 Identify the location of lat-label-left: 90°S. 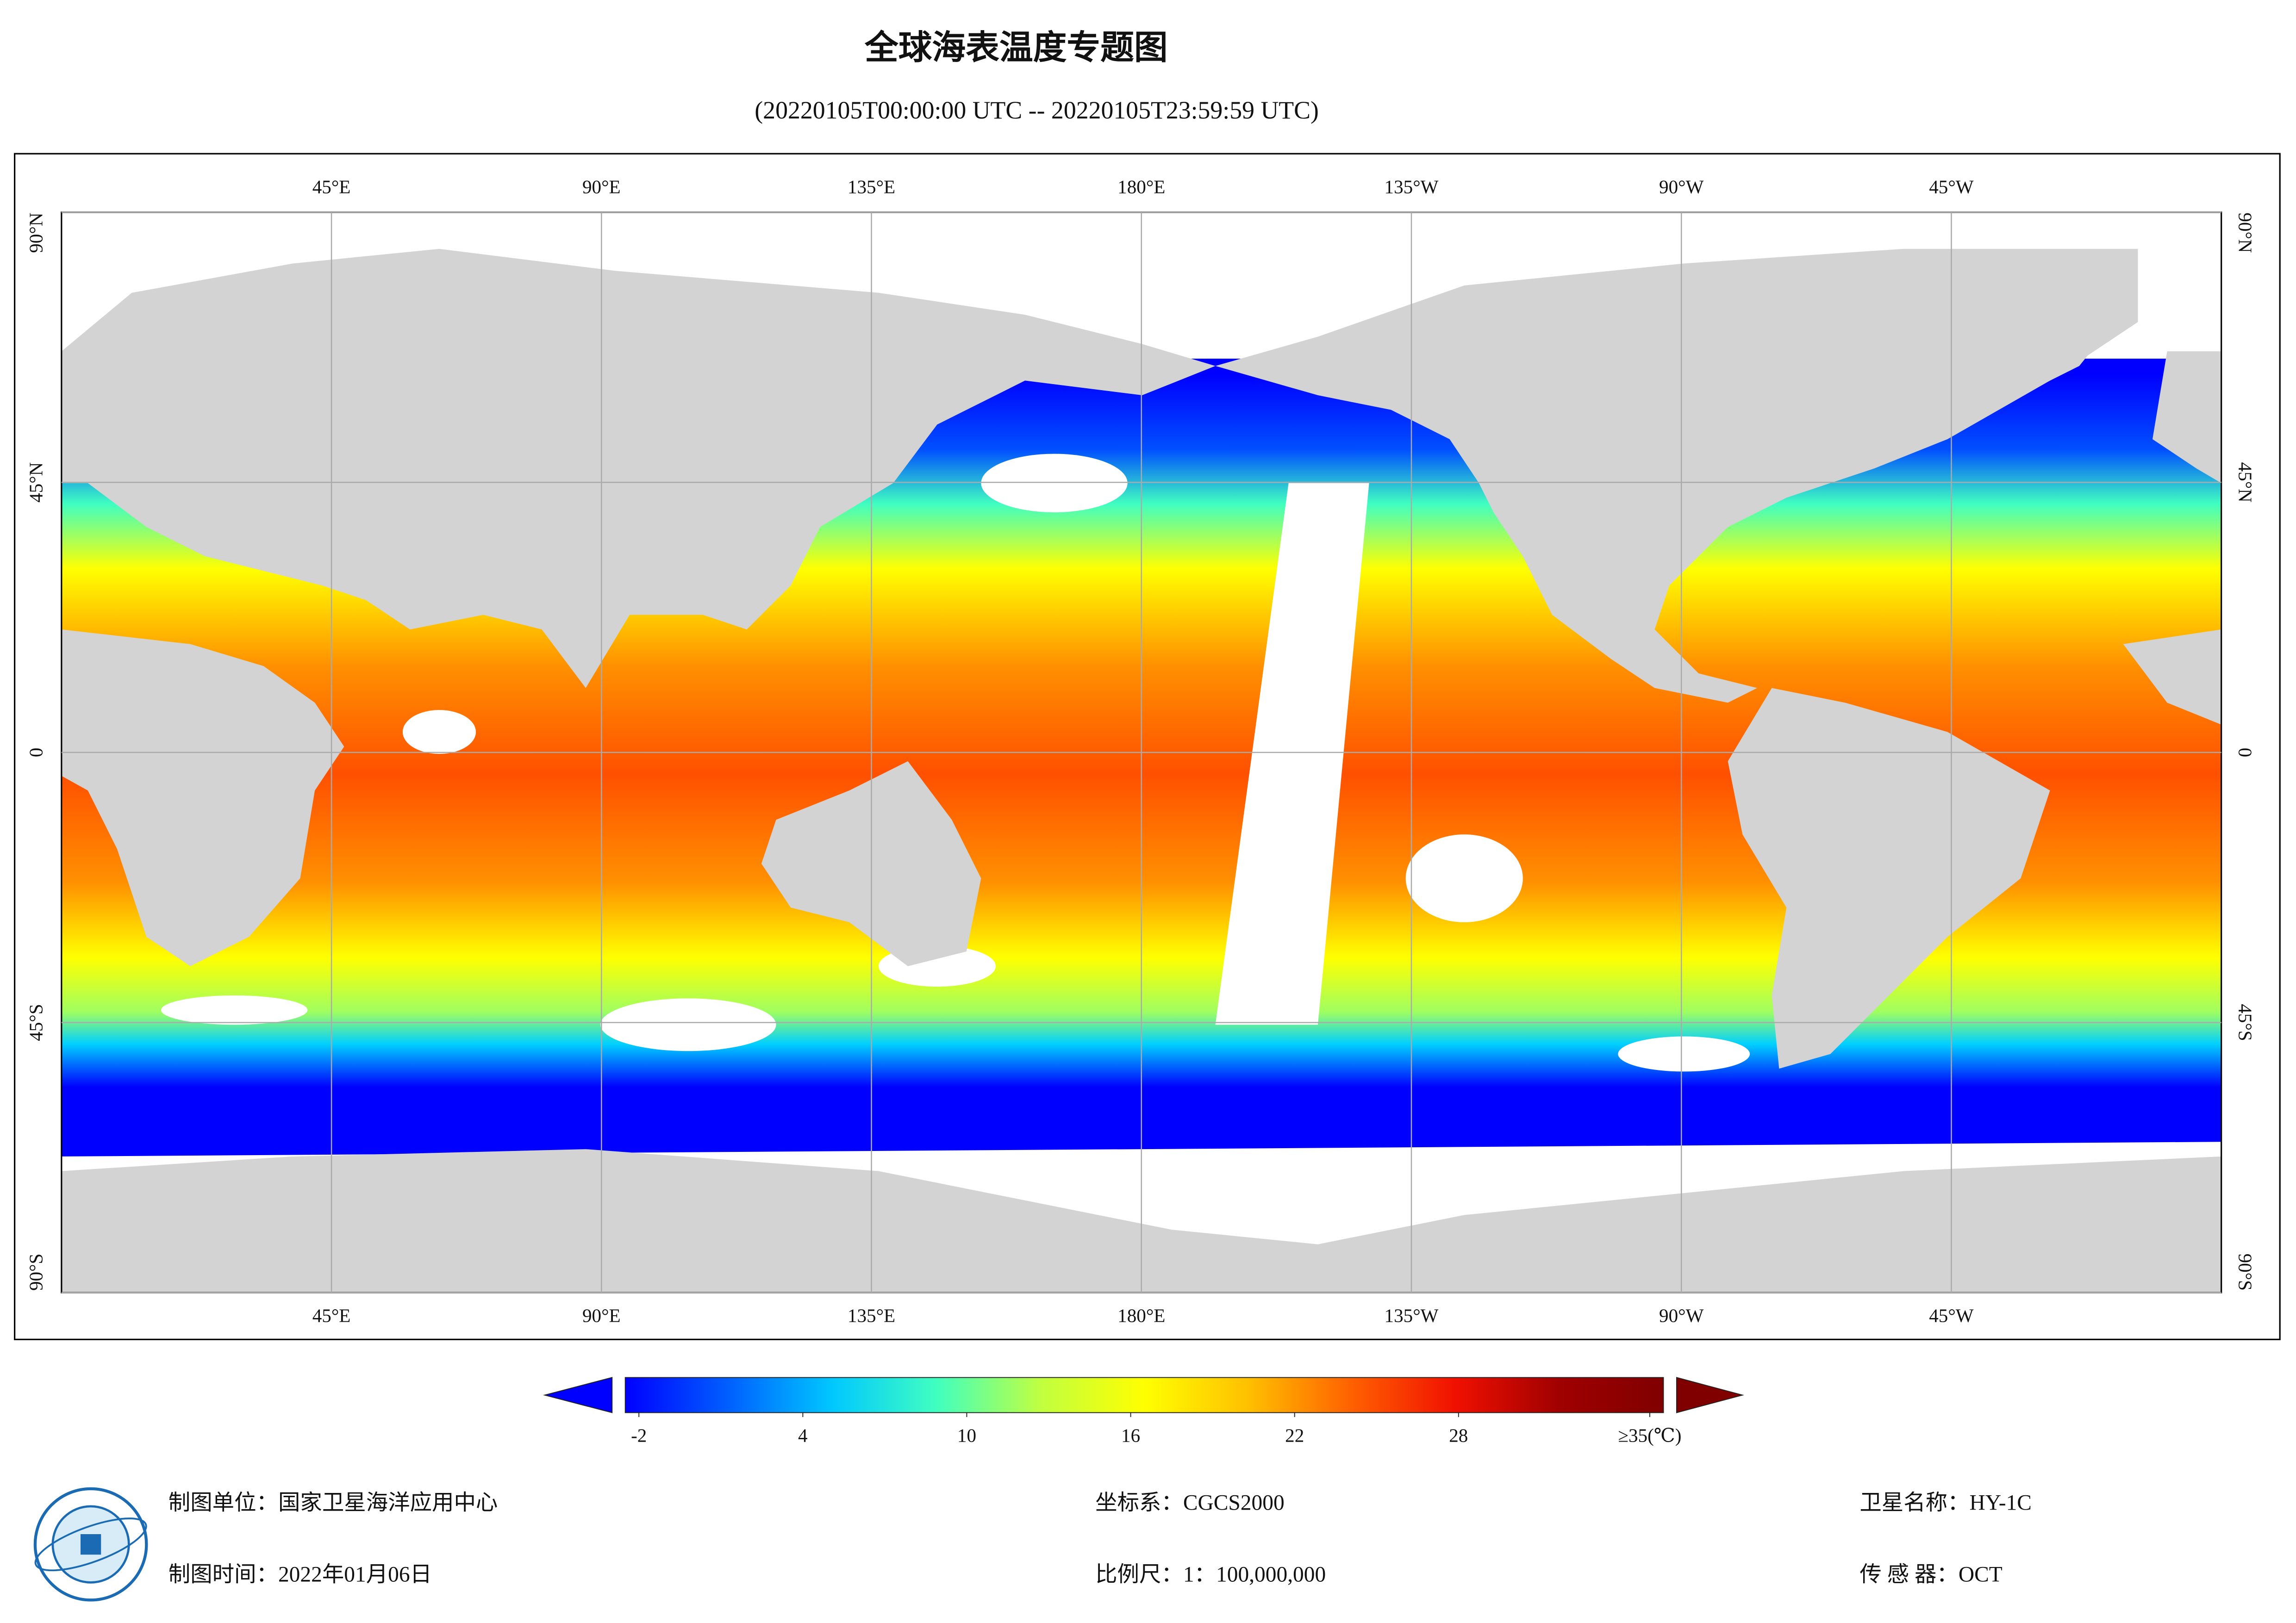
(36, 1272).